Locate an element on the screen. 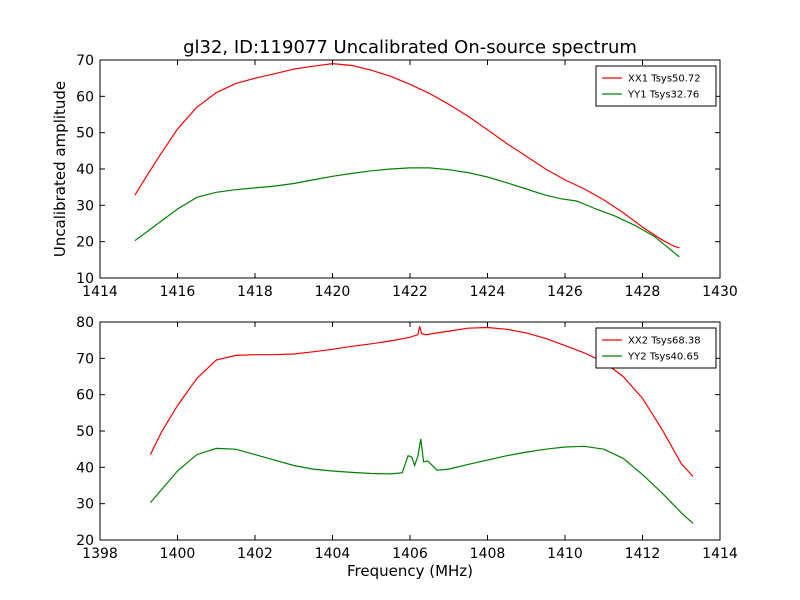  bottom-x-tick-label: 1400 is located at coordinates (178, 554).